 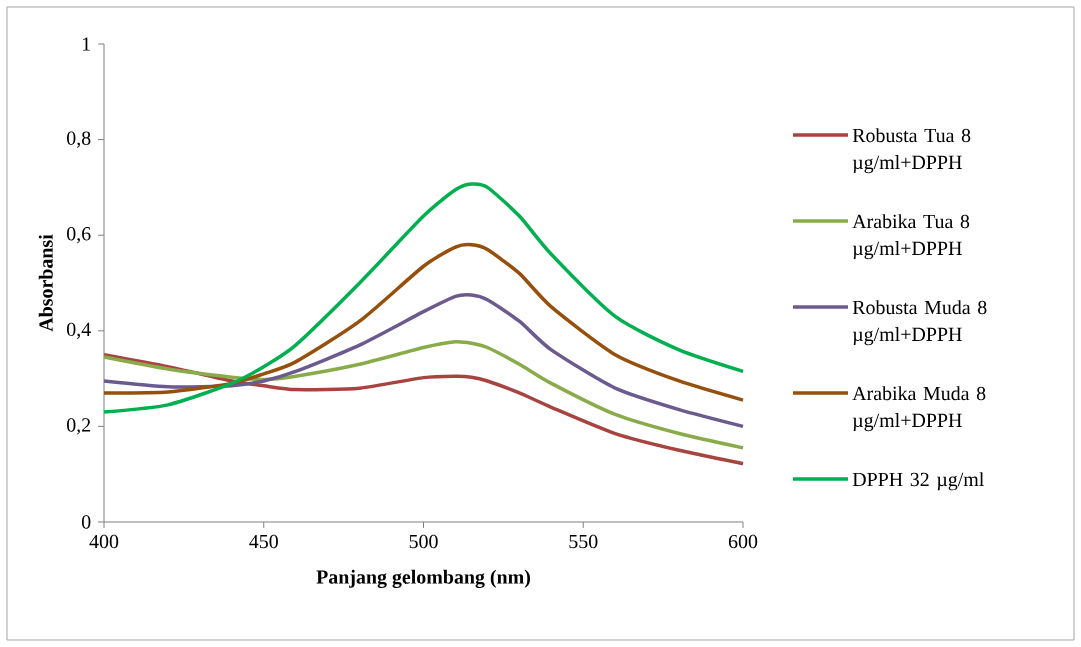 What do you see at coordinates (79, 330) in the screenshot?
I see `y-tick-label: 0,4` at bounding box center [79, 330].